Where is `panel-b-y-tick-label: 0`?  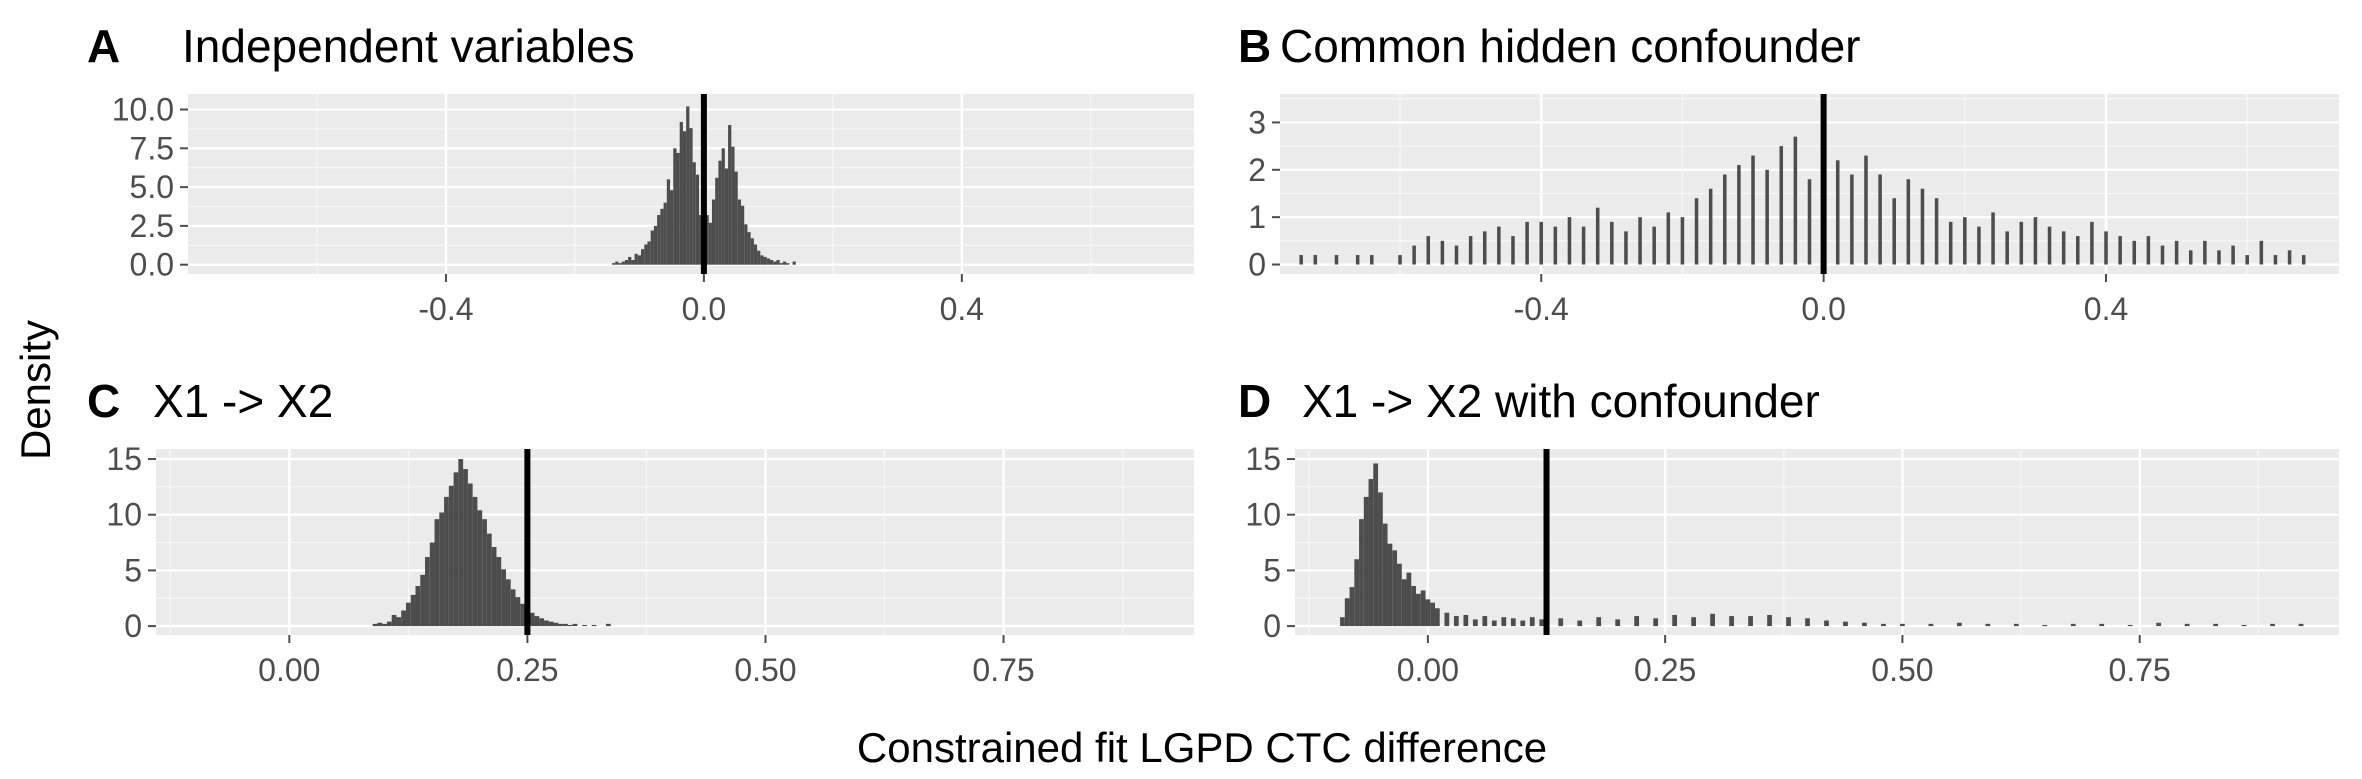
panel-b-y-tick-label: 0 is located at coordinates (1257, 265).